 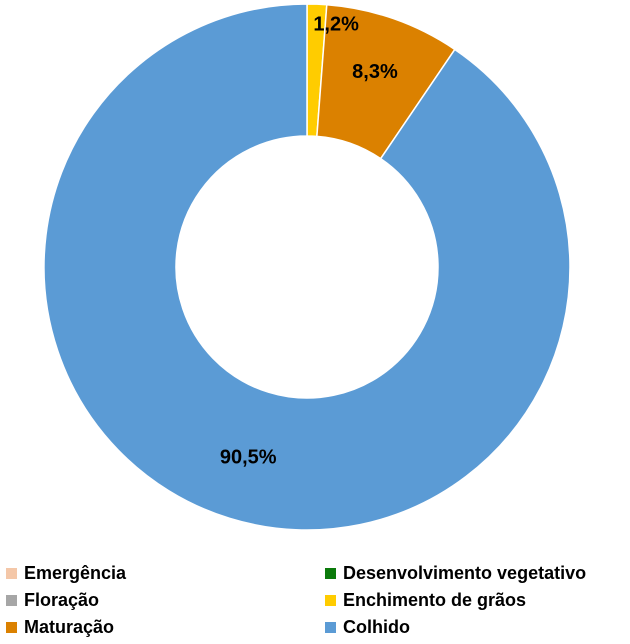 I want to click on legend-item-floracao: Floração, so click(x=52, y=600).